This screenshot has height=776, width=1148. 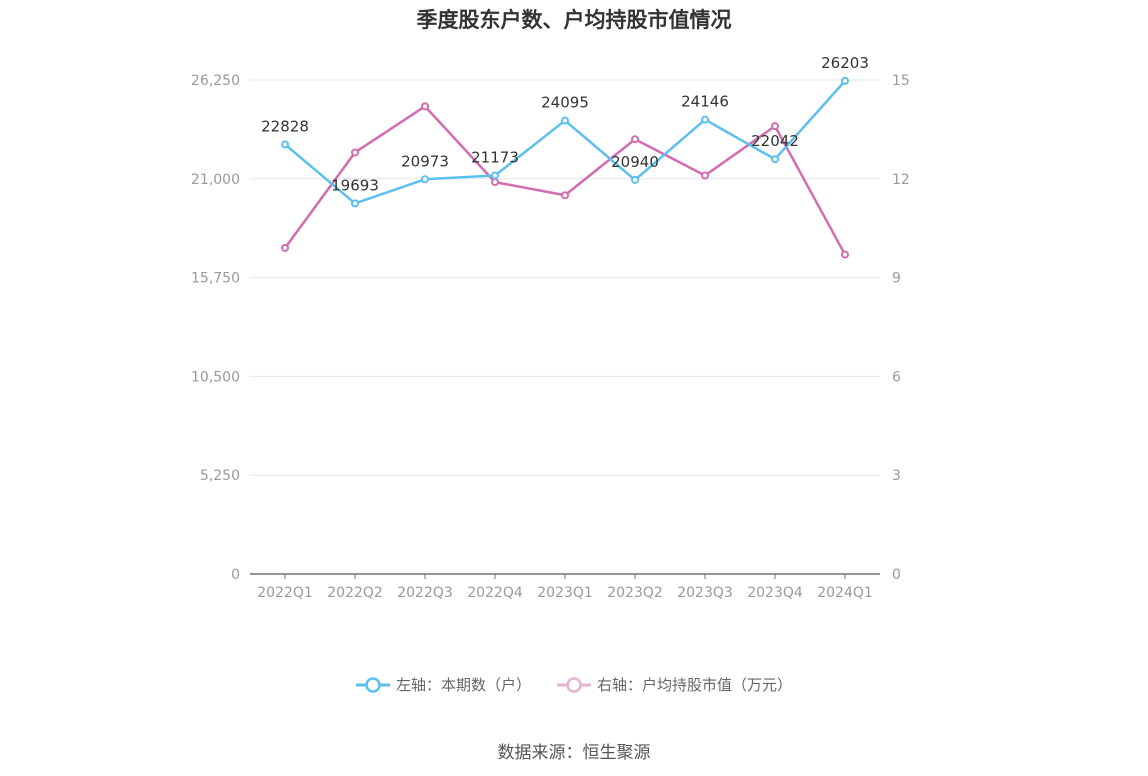 What do you see at coordinates (425, 161) in the screenshot?
I see `data-label: 20973` at bounding box center [425, 161].